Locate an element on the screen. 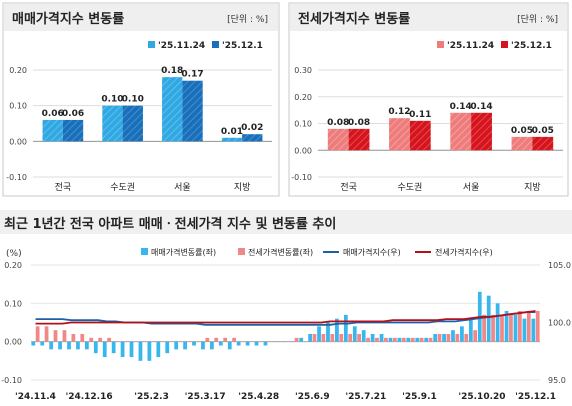 The width and height of the screenshot is (572, 406). trend-x-tick-label: '24.11.4 is located at coordinates (35, 397).